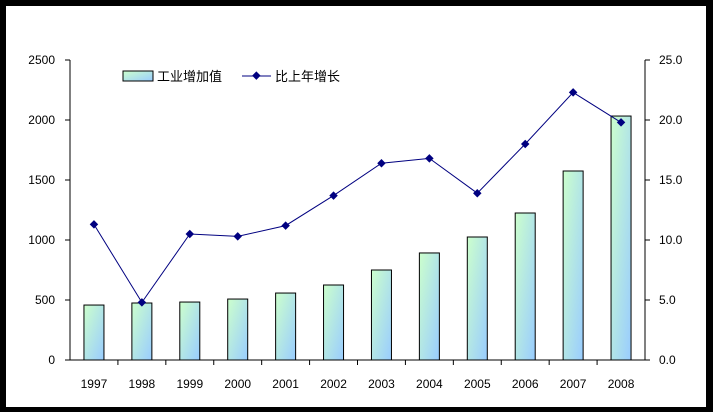  Describe the element at coordinates (307, 77) in the screenshot. I see `legend-line-label: 比上年增长` at that location.